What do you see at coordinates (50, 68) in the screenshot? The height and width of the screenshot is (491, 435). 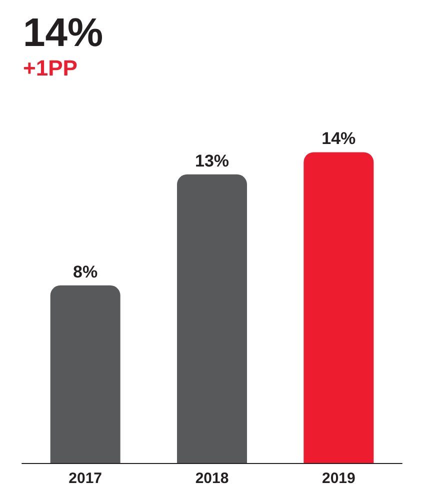 I see `chart-subtitle: +1PP` at bounding box center [50, 68].